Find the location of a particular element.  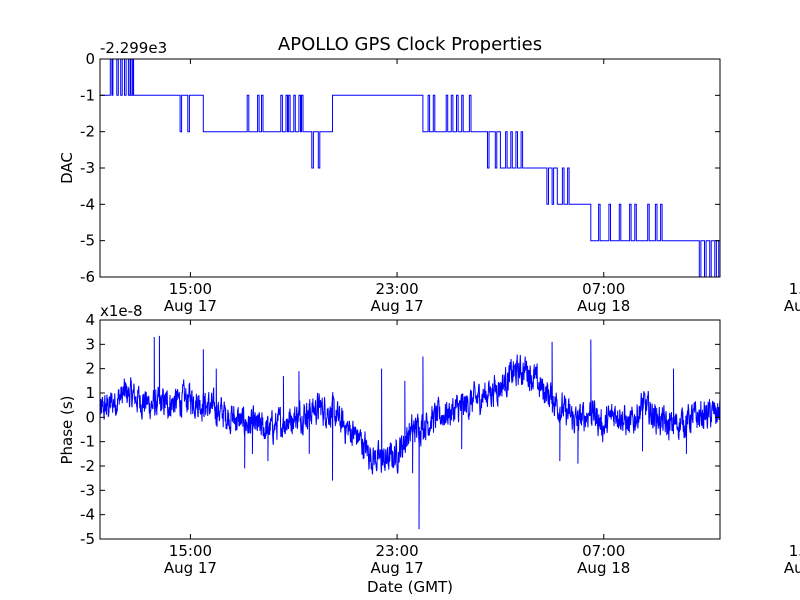

dac-y-tick-label: -2 is located at coordinates (87, 132).